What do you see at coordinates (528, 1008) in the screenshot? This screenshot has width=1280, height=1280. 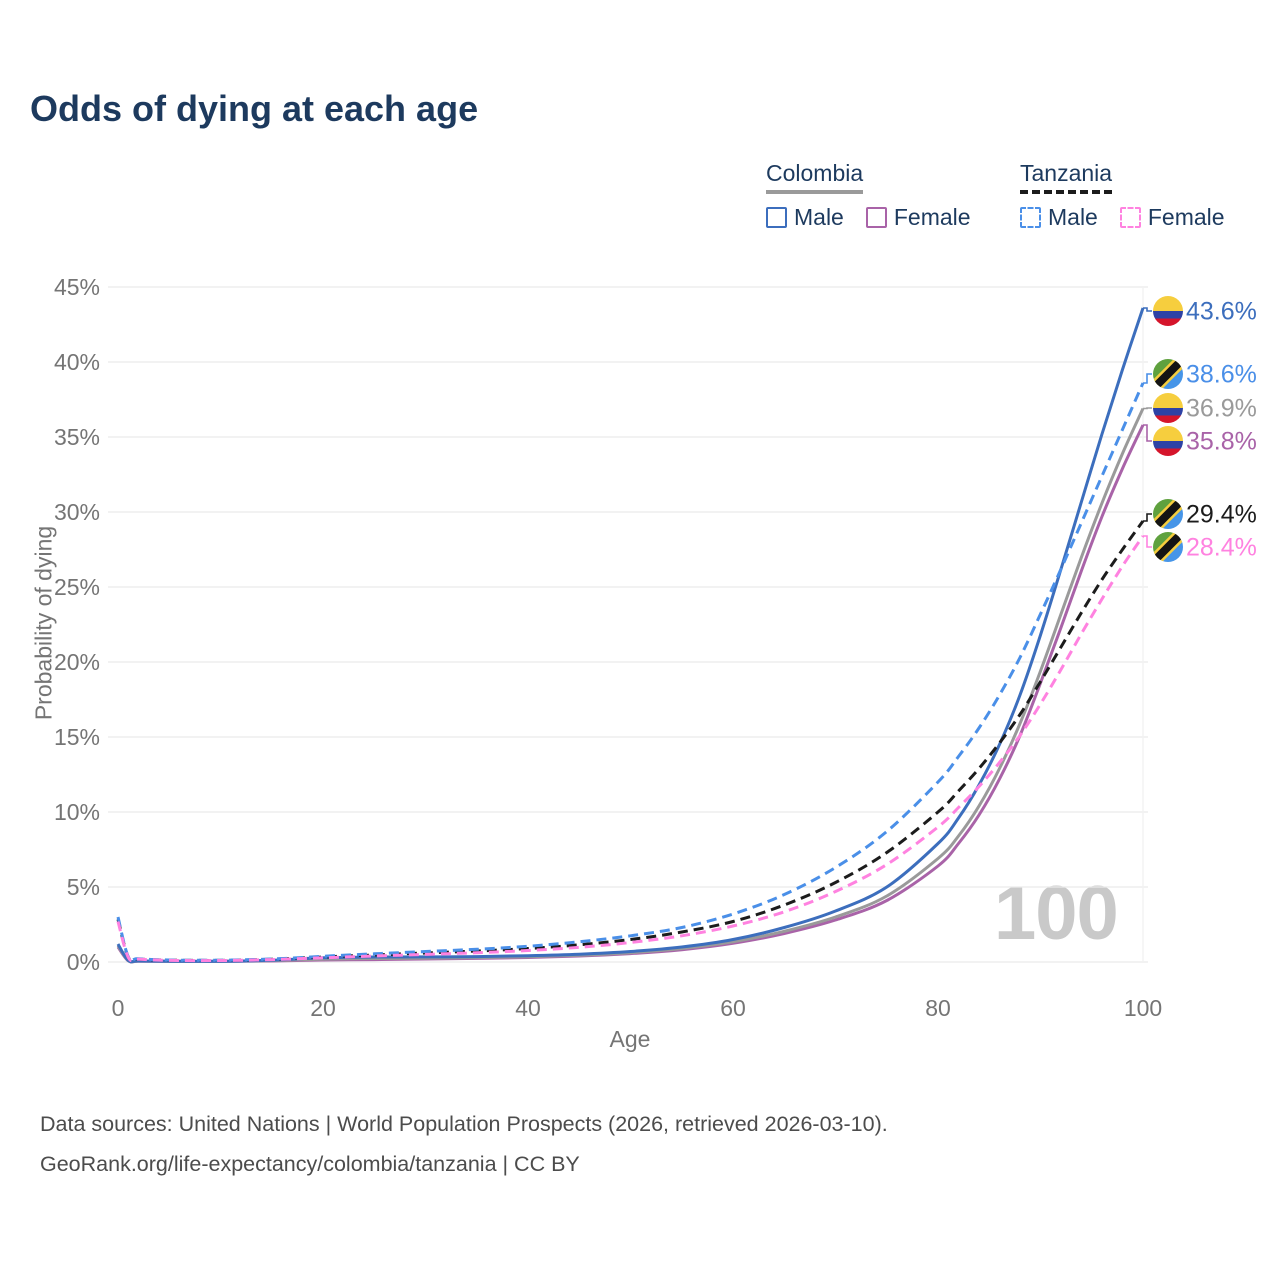 I see `x-tick-label-40: 40` at bounding box center [528, 1008].